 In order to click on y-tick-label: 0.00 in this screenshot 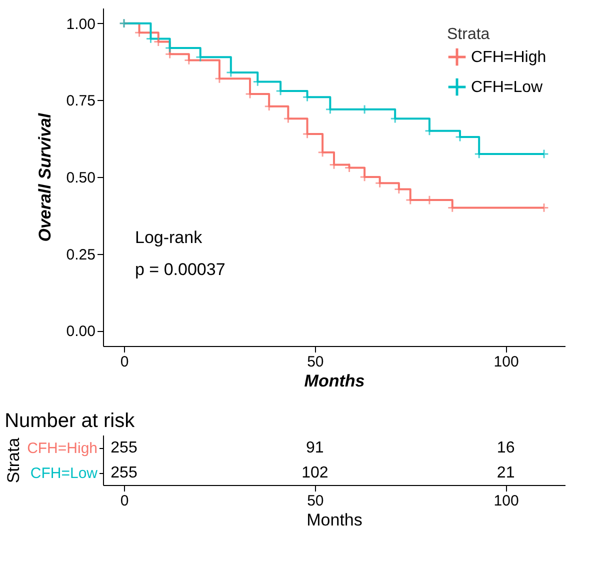, I will do `click(81, 331)`.